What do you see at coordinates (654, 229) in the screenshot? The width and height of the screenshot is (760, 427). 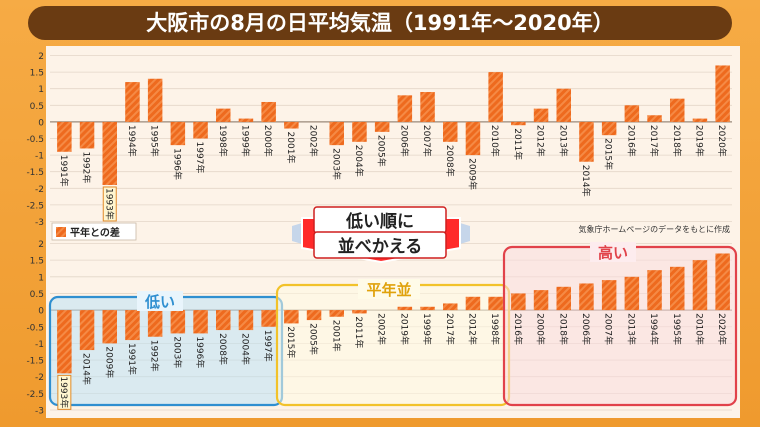 I see `source-note: 気象庁ホームページのデータをもとに作成` at bounding box center [654, 229].